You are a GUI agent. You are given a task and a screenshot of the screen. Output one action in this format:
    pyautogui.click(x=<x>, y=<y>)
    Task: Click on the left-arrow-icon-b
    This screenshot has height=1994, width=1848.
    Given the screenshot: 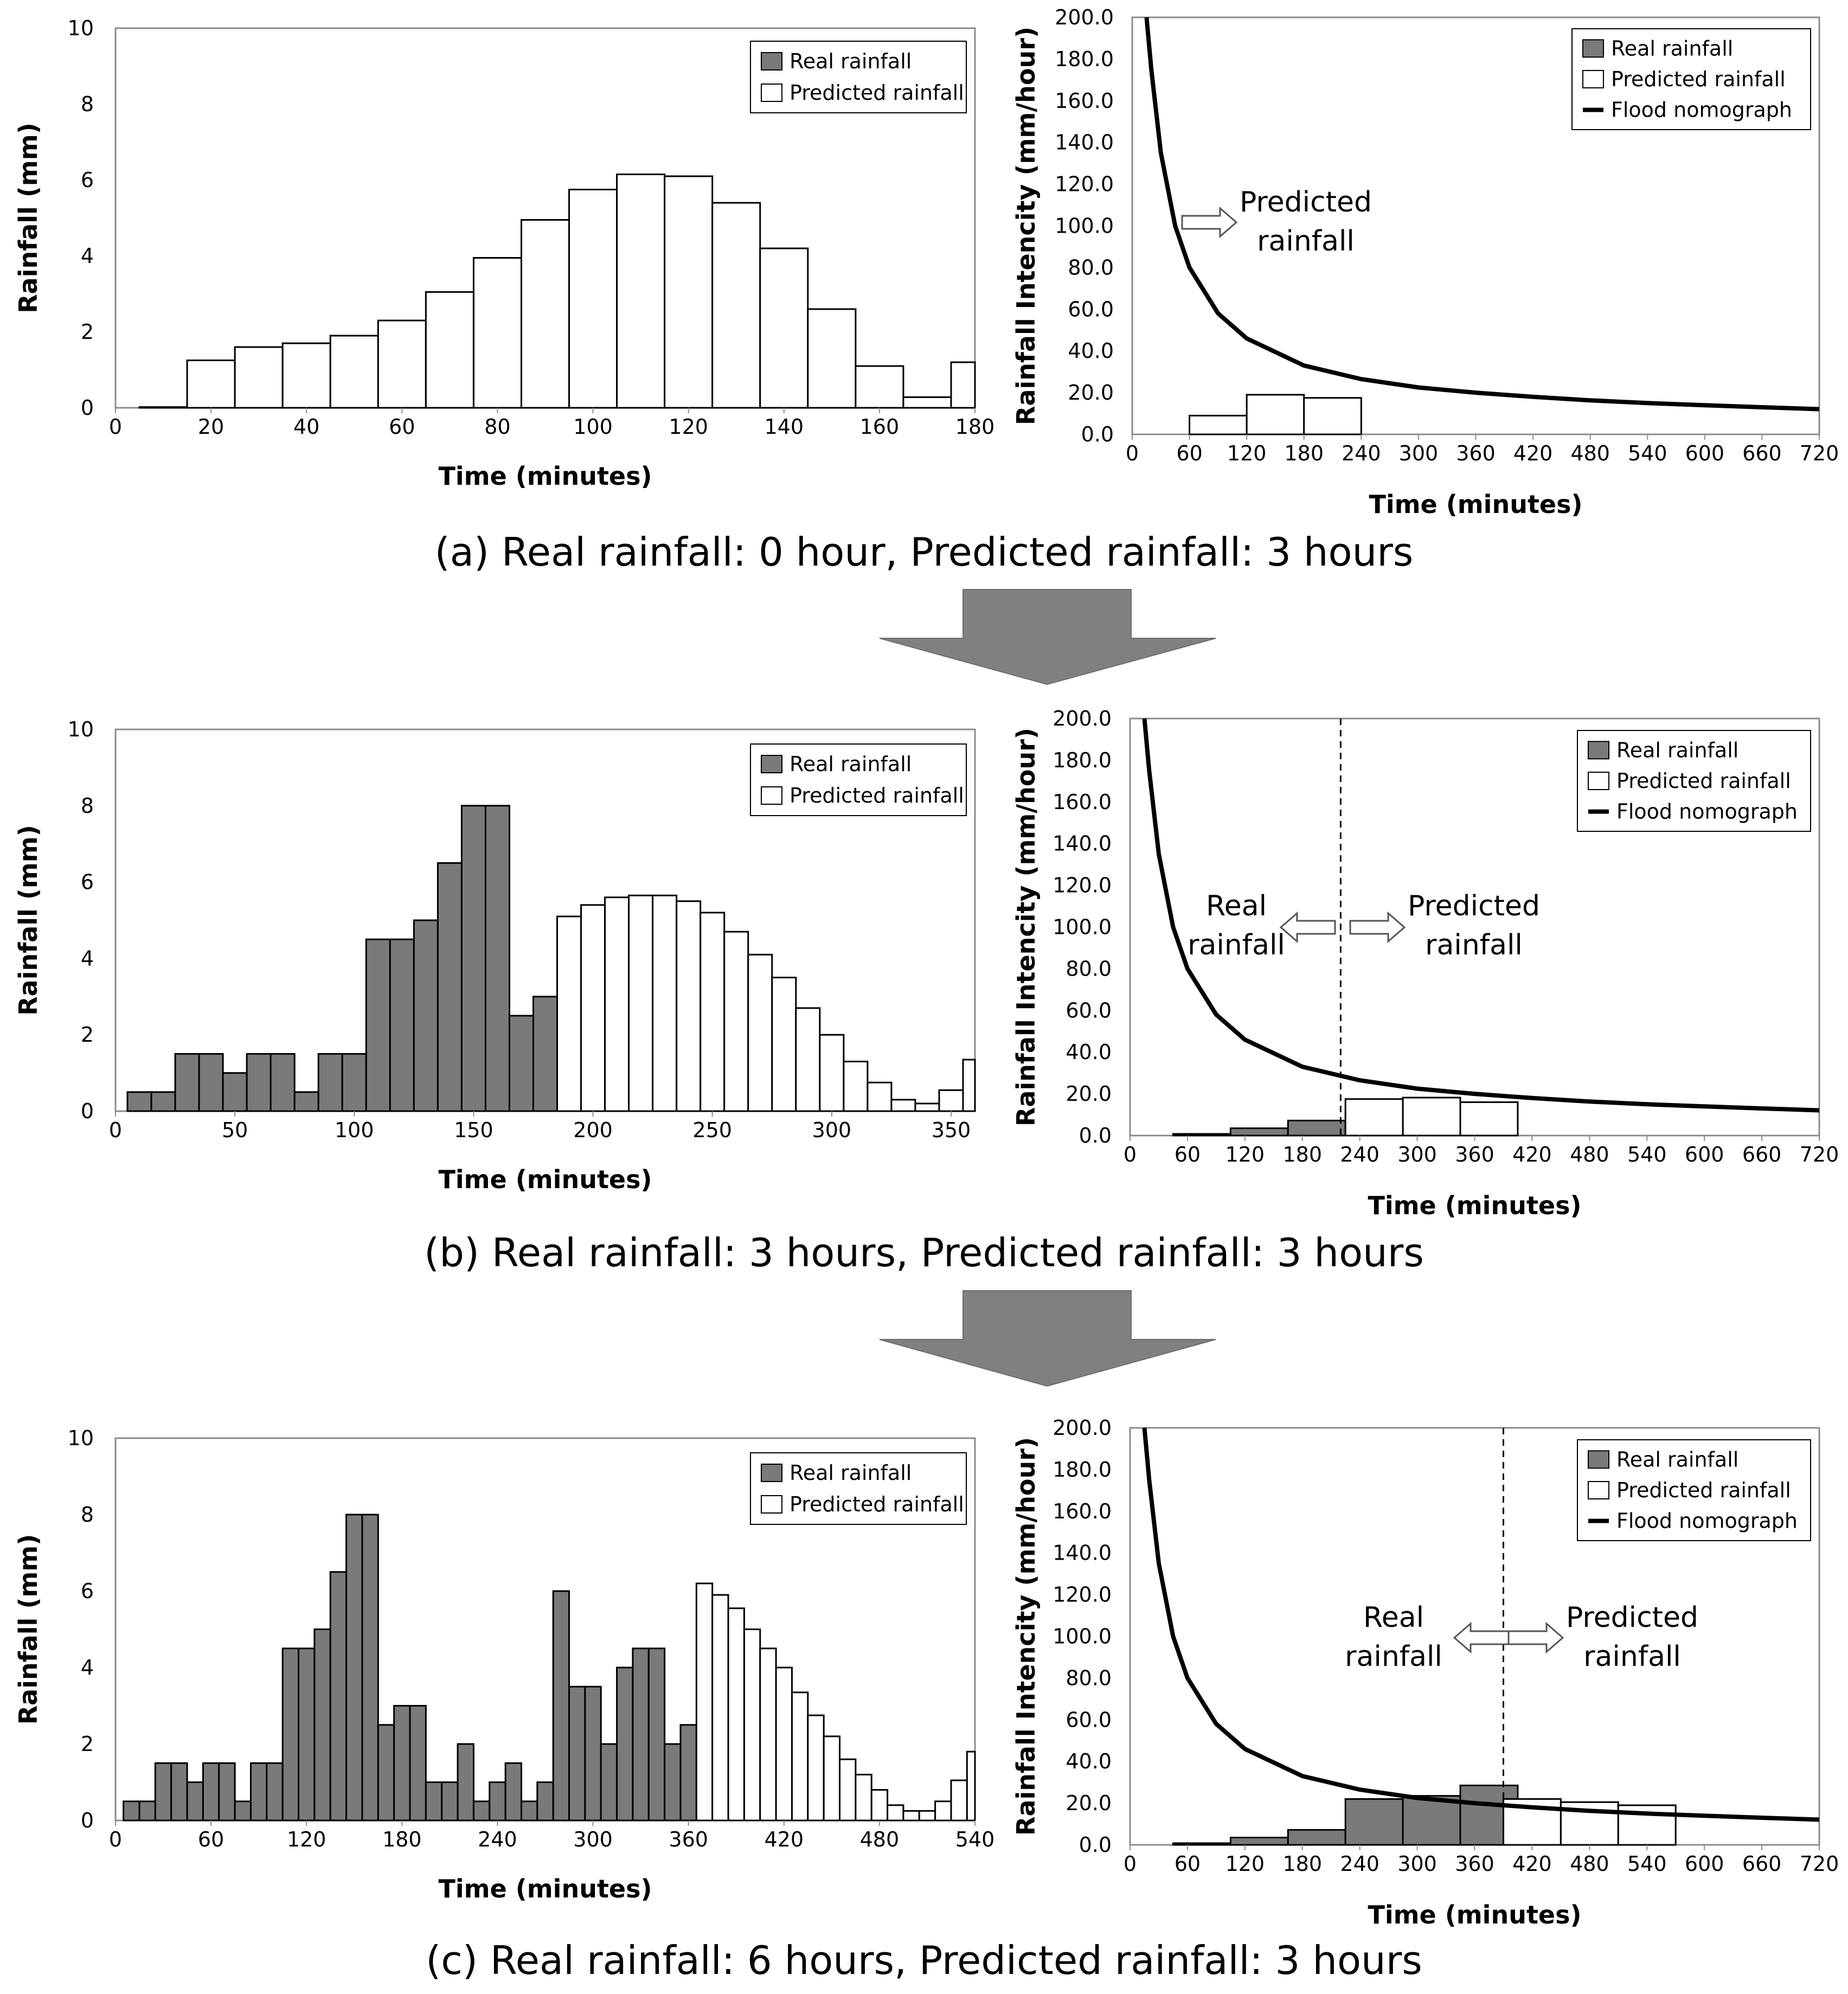 What is the action you would take?
    pyautogui.click(x=1308, y=927)
    